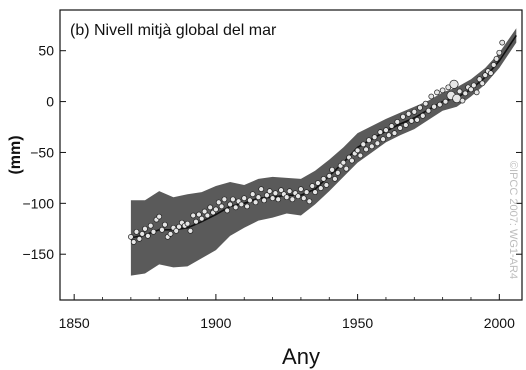 The width and height of the screenshot is (526, 370). I want to click on x-tick-label: 1850, so click(74, 323).